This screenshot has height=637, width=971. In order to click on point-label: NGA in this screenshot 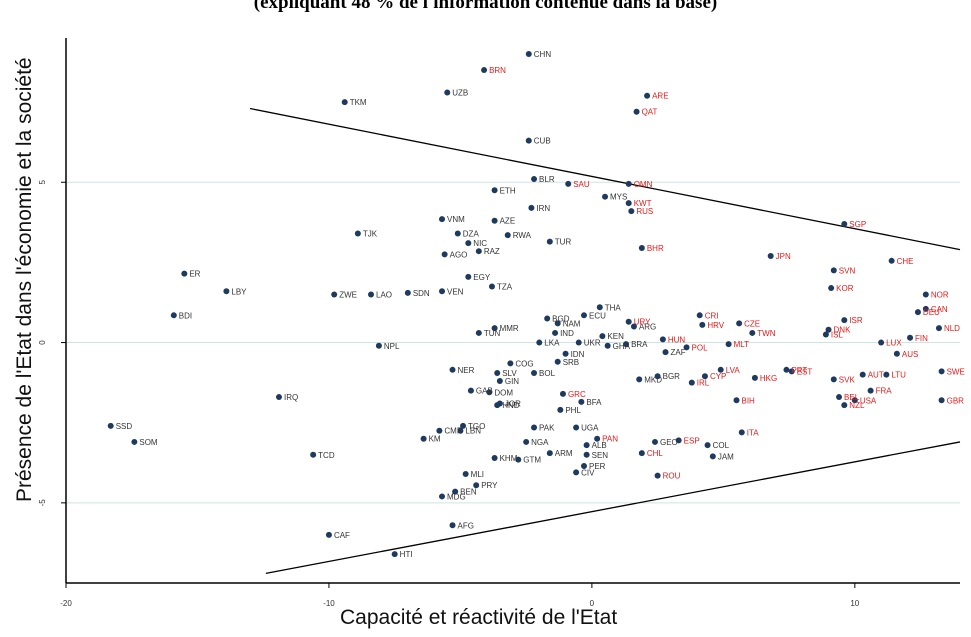, I will do `click(540, 442)`.